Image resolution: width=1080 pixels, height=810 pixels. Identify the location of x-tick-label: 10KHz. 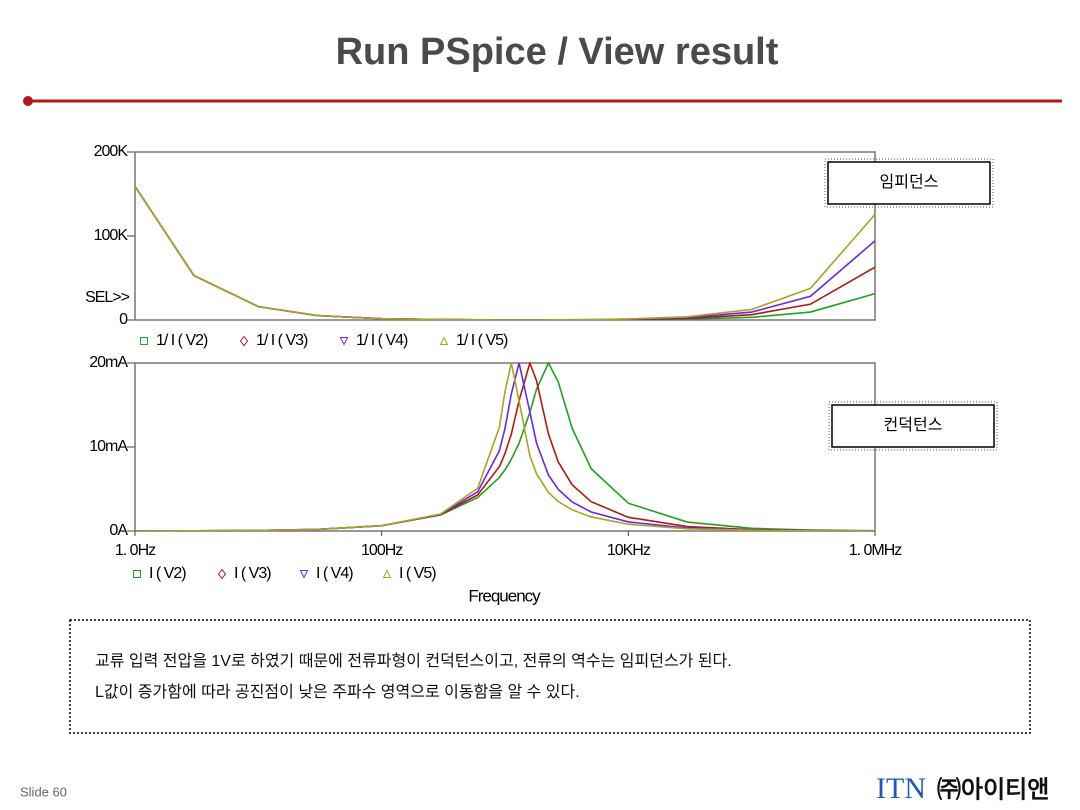
(629, 550).